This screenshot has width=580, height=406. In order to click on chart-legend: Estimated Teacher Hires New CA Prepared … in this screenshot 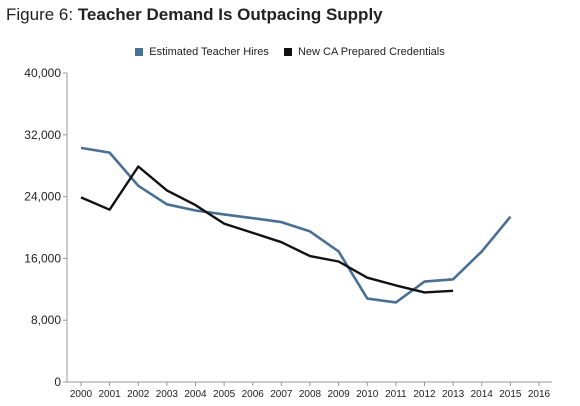, I will do `click(290, 52)`.